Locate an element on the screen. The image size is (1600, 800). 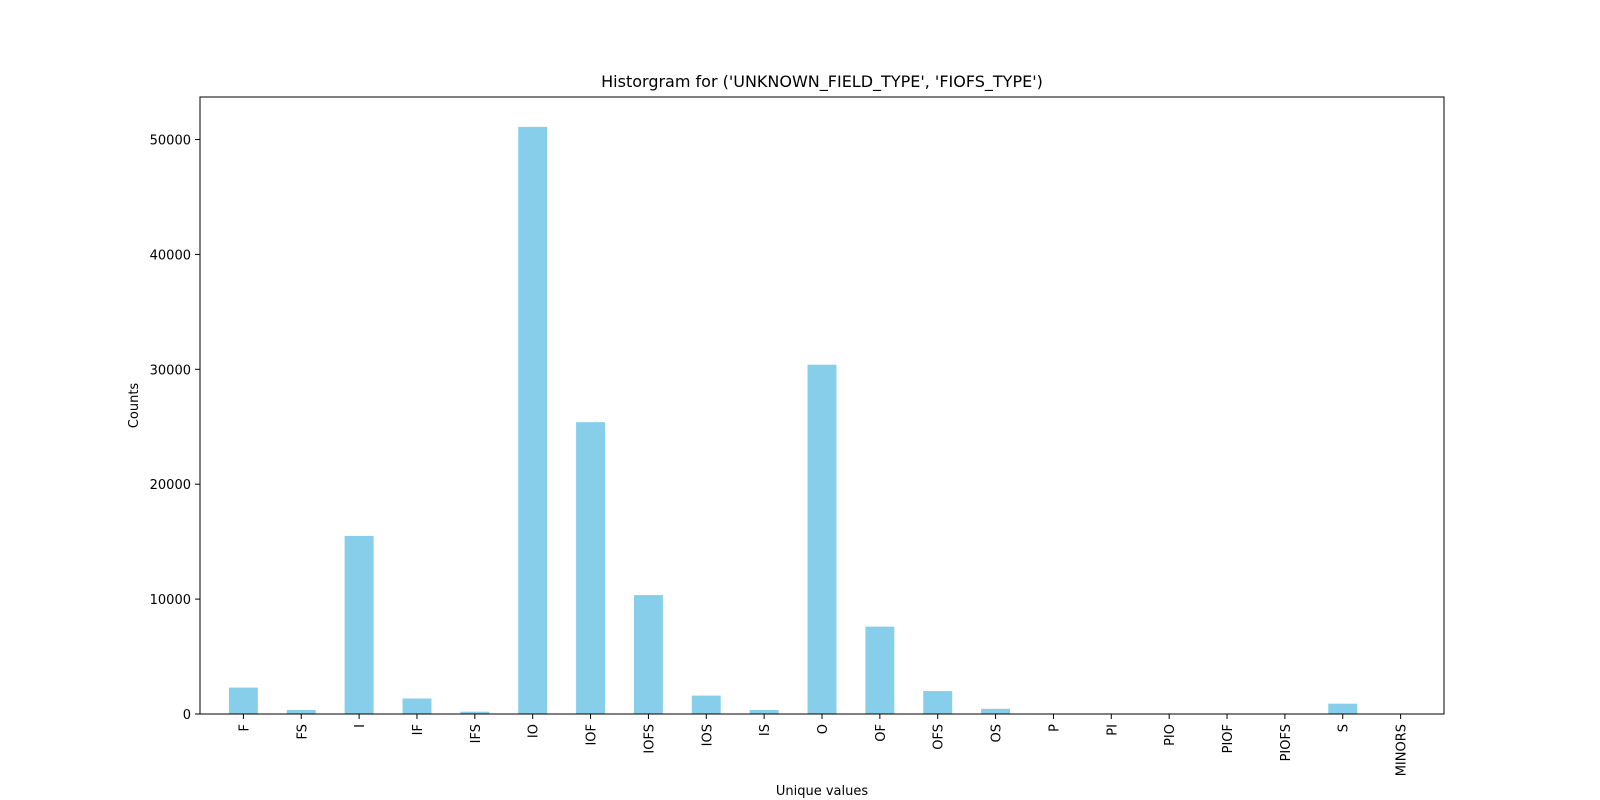
bar-f is located at coordinates (243, 700).